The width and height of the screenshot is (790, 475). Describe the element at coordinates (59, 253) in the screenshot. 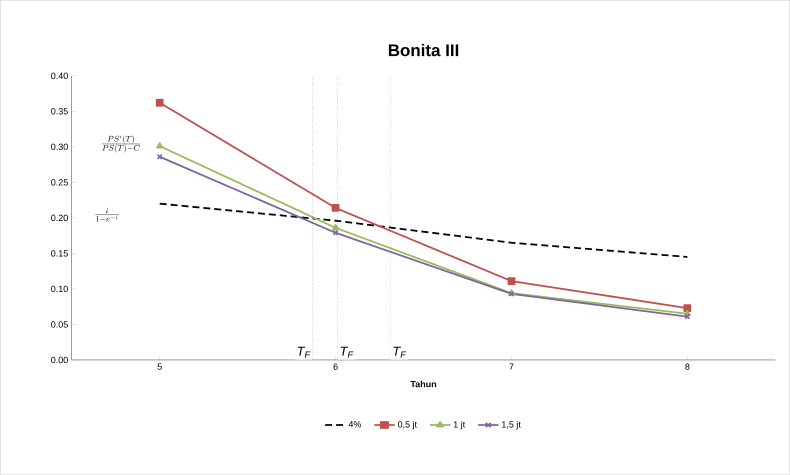

I see `y-tick-label: 0.15` at that location.